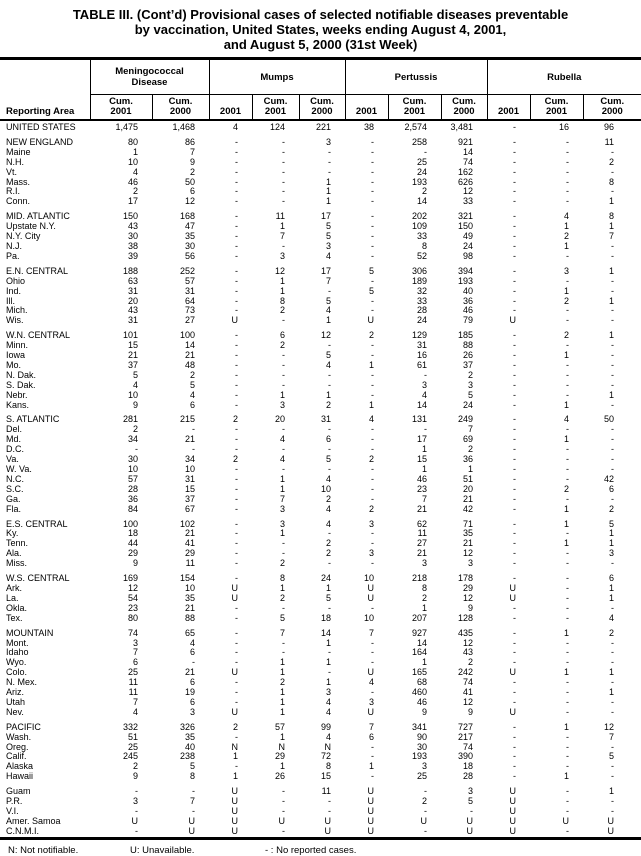  Describe the element at coordinates (468, 766) in the screenshot. I see `value-cell: 18` at that location.